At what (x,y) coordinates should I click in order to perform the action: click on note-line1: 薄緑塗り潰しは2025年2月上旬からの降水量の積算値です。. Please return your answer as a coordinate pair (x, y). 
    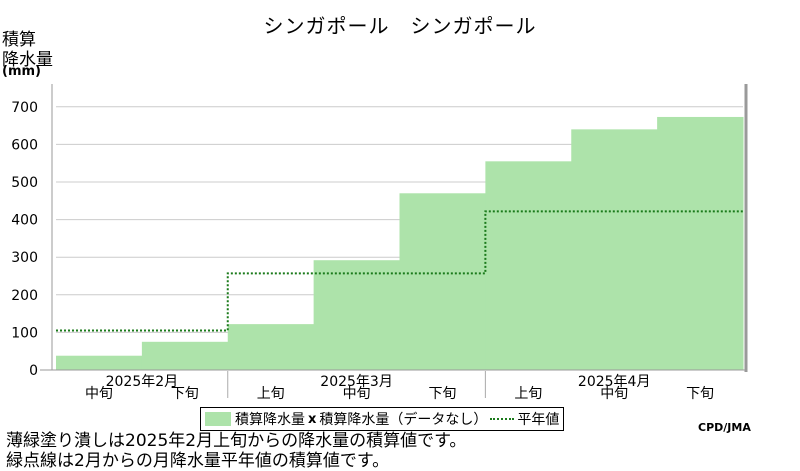
    Looking at the image, I should click on (236, 441).